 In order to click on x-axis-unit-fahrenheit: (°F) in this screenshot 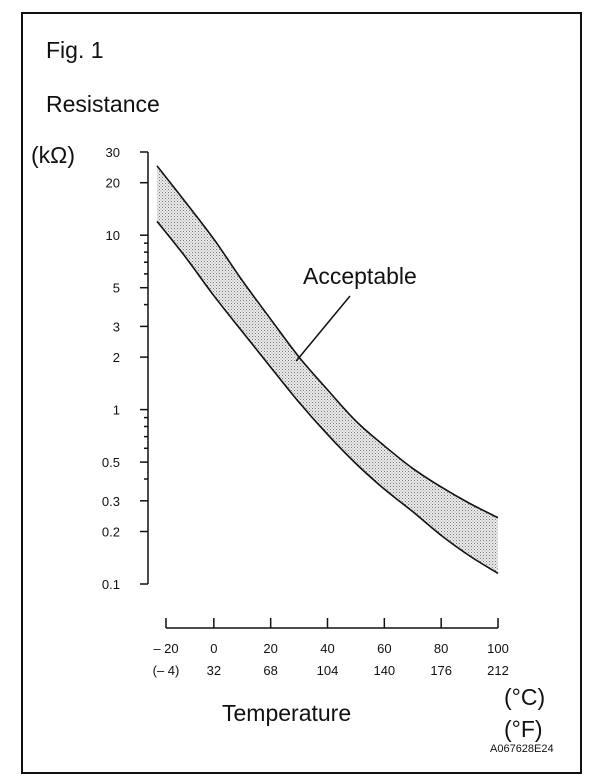, I will do `click(523, 729)`.